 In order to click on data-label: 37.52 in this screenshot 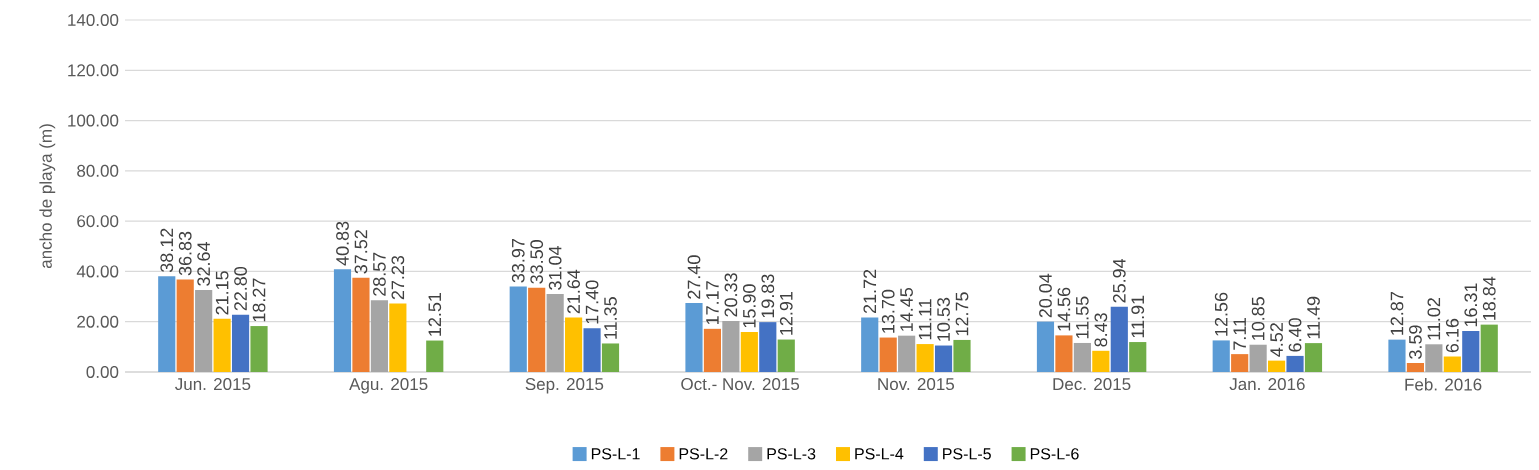, I will do `click(361, 252)`.